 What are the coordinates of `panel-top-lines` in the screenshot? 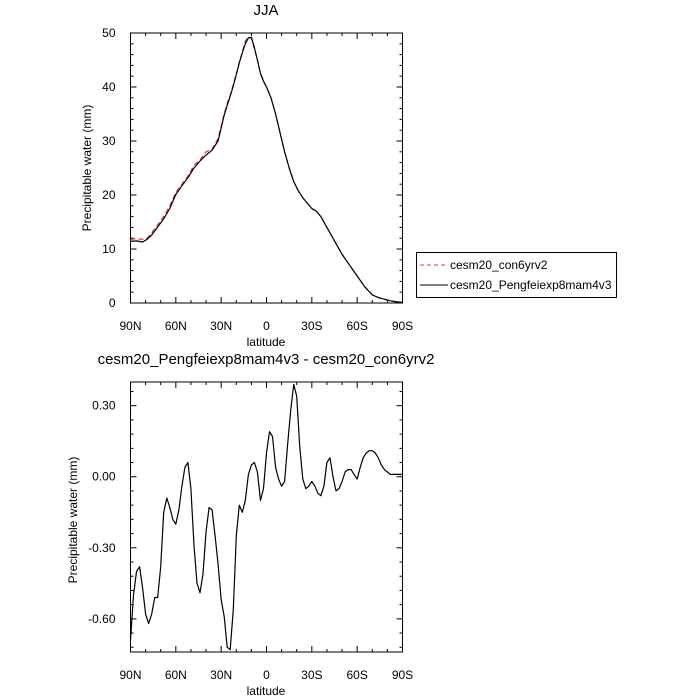 It's located at (266, 170).